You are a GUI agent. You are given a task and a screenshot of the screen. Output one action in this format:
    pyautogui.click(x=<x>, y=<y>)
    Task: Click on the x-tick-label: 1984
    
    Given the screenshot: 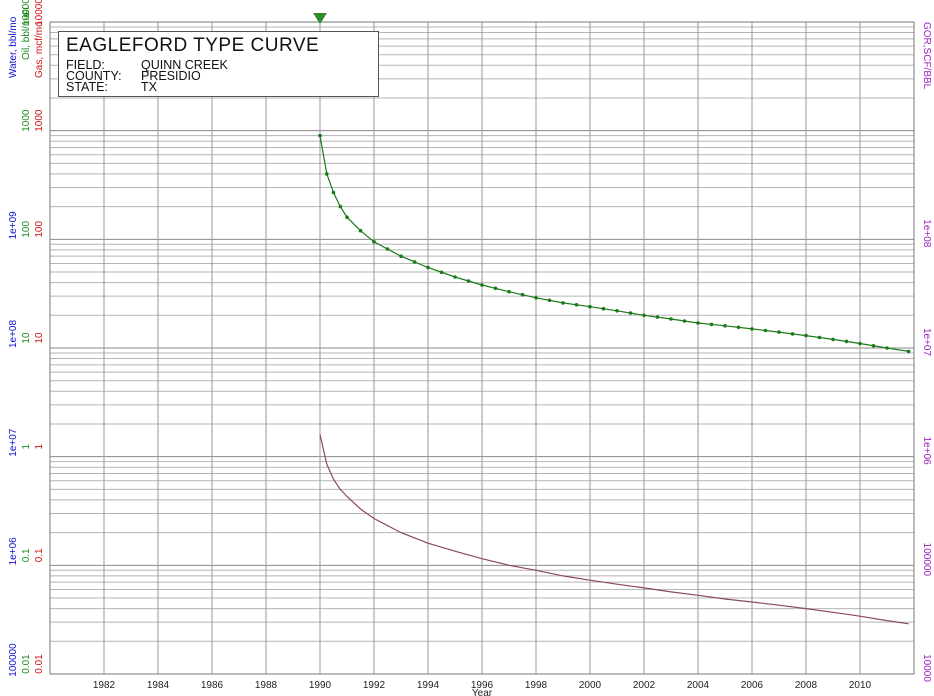 What is the action you would take?
    pyautogui.click(x=158, y=685)
    